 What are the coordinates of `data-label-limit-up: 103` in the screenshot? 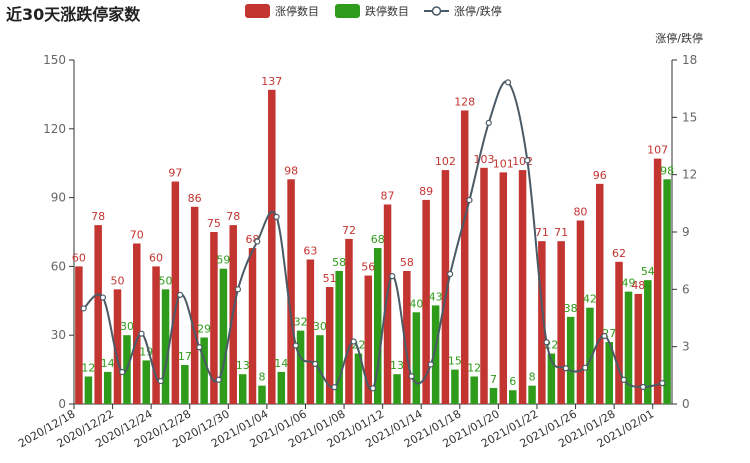 It's located at (483, 159).